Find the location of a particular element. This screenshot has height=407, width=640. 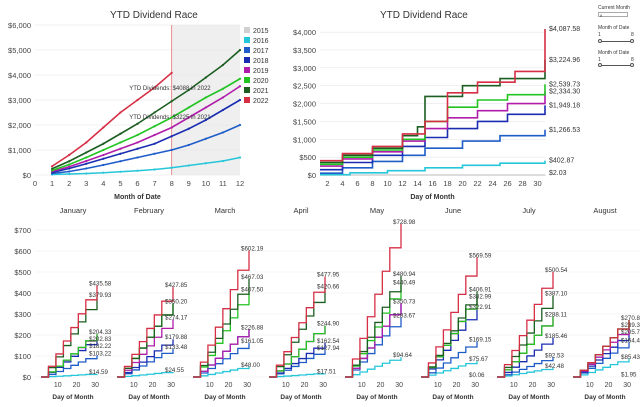

end-value-label: $164.49 is located at coordinates (630, 340).